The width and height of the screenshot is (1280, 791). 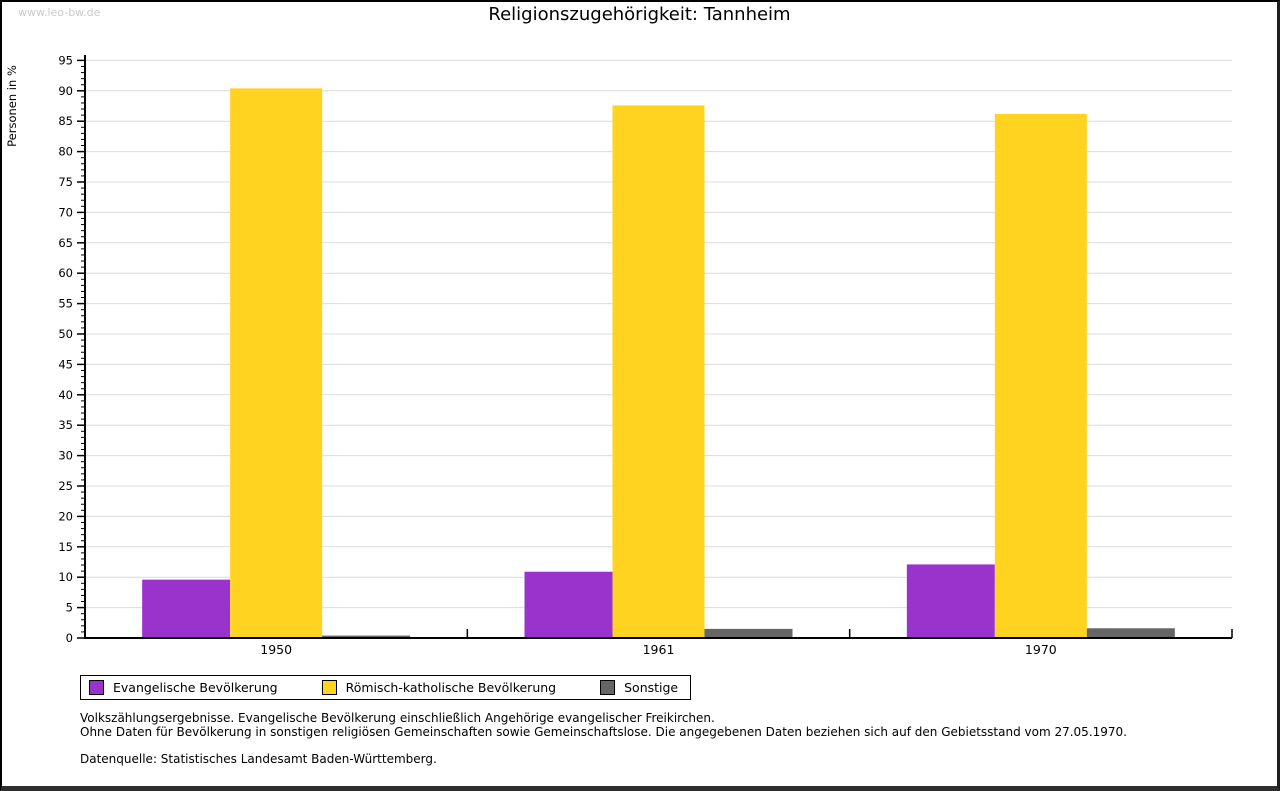 I want to click on y-tick-label: 25, so click(x=65, y=486).